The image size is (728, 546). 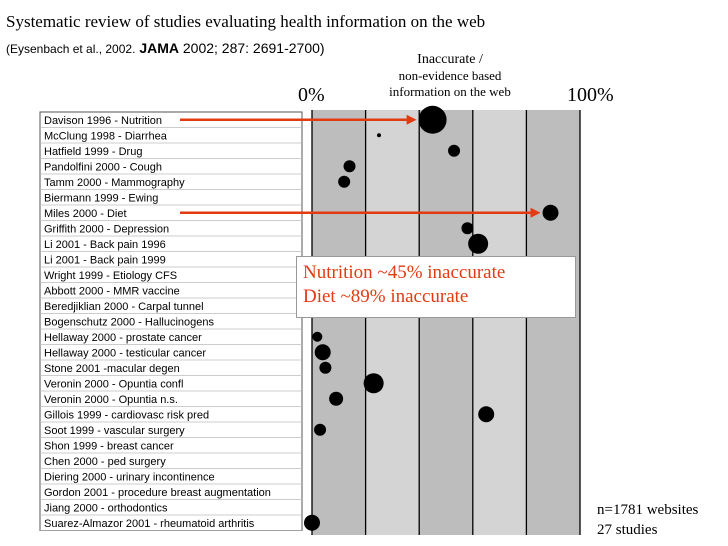 What do you see at coordinates (590, 95) in the screenshot?
I see `hundred-percent-label: 100%` at bounding box center [590, 95].